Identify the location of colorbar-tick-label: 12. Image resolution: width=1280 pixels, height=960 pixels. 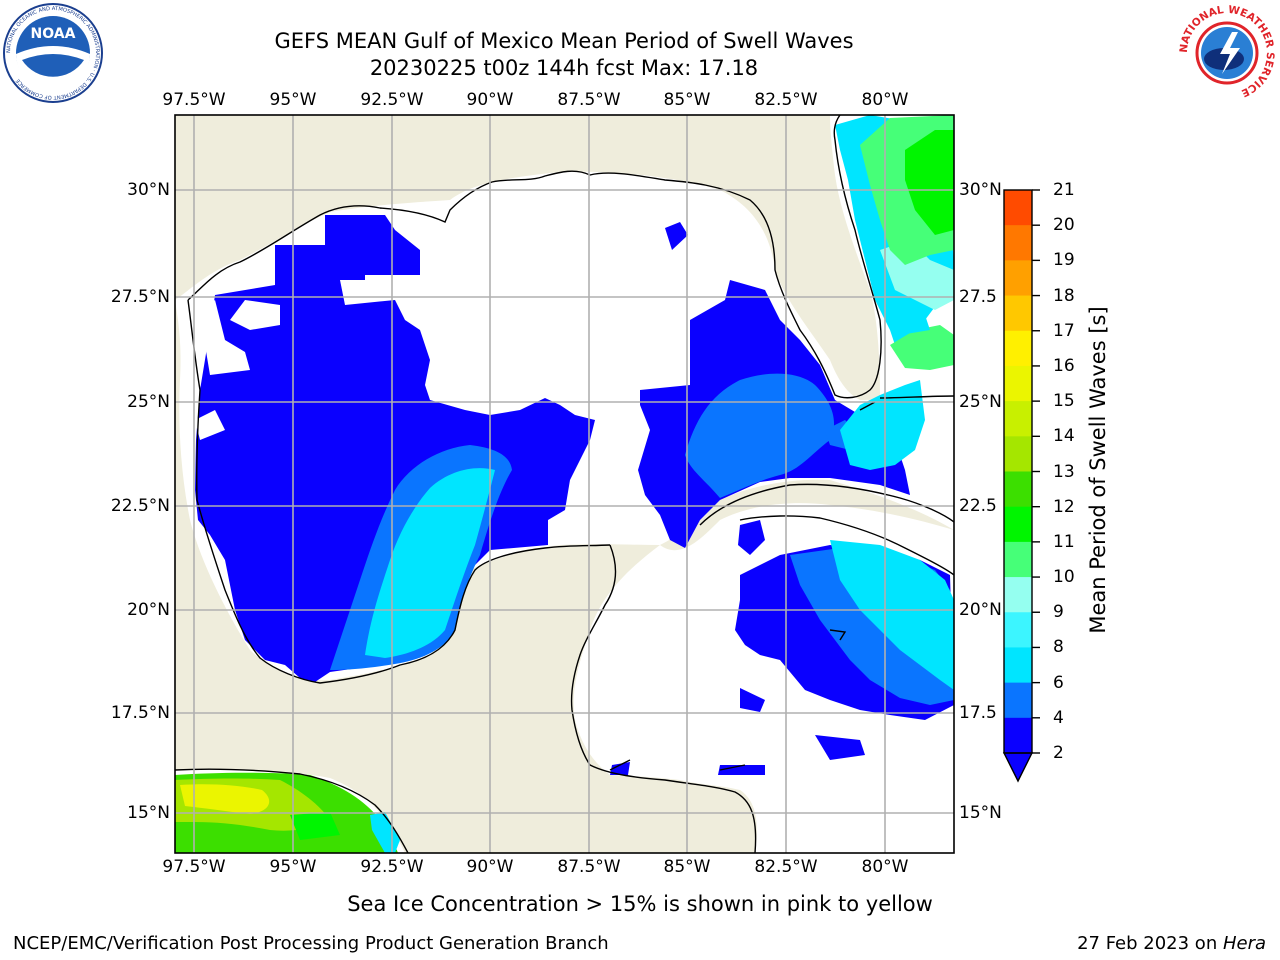
(1064, 506).